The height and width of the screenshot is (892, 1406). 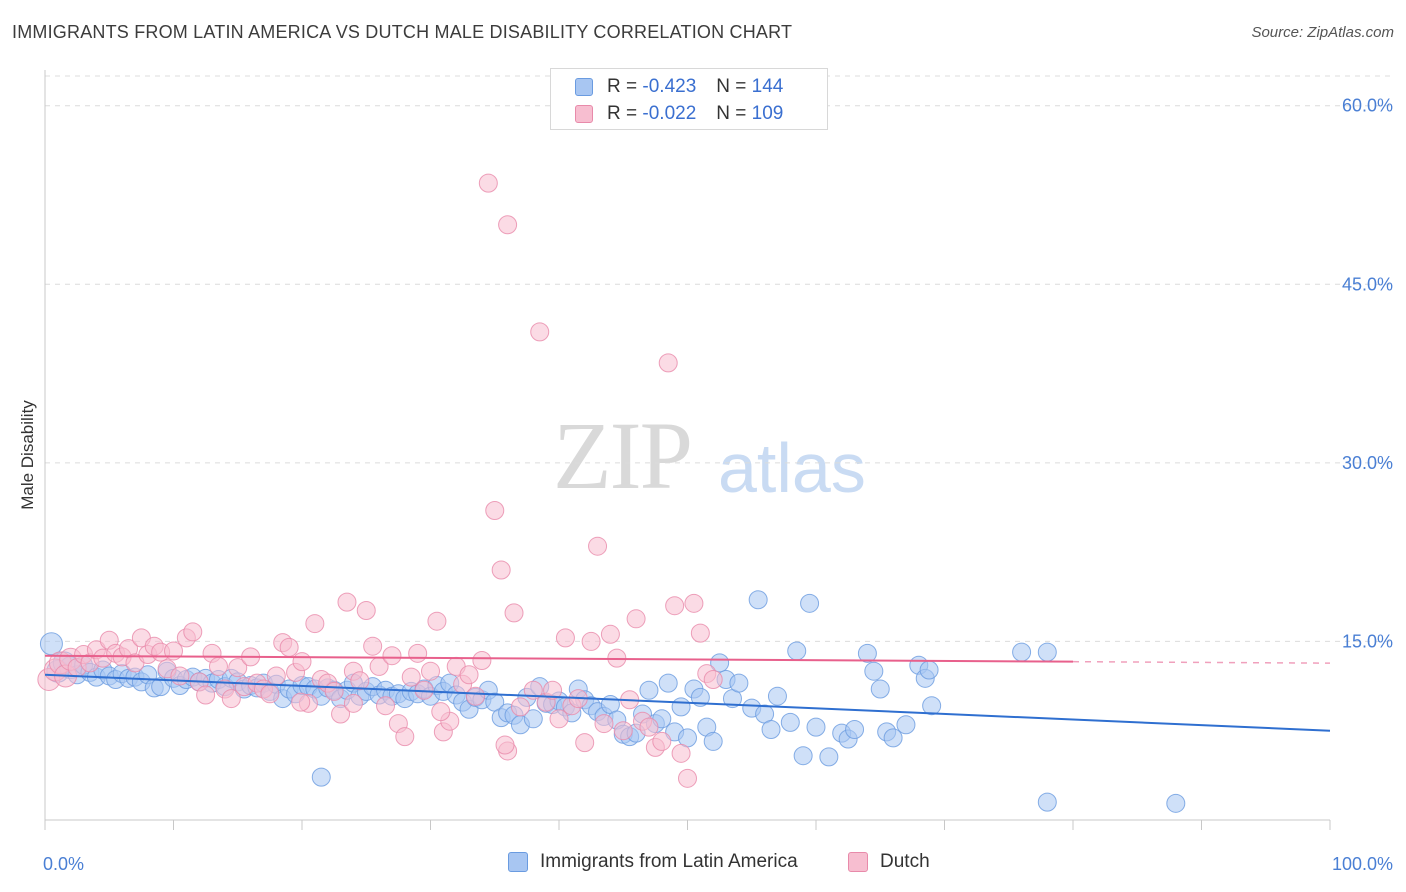 I want to click on series-swatch-blue, so click(x=518, y=862).